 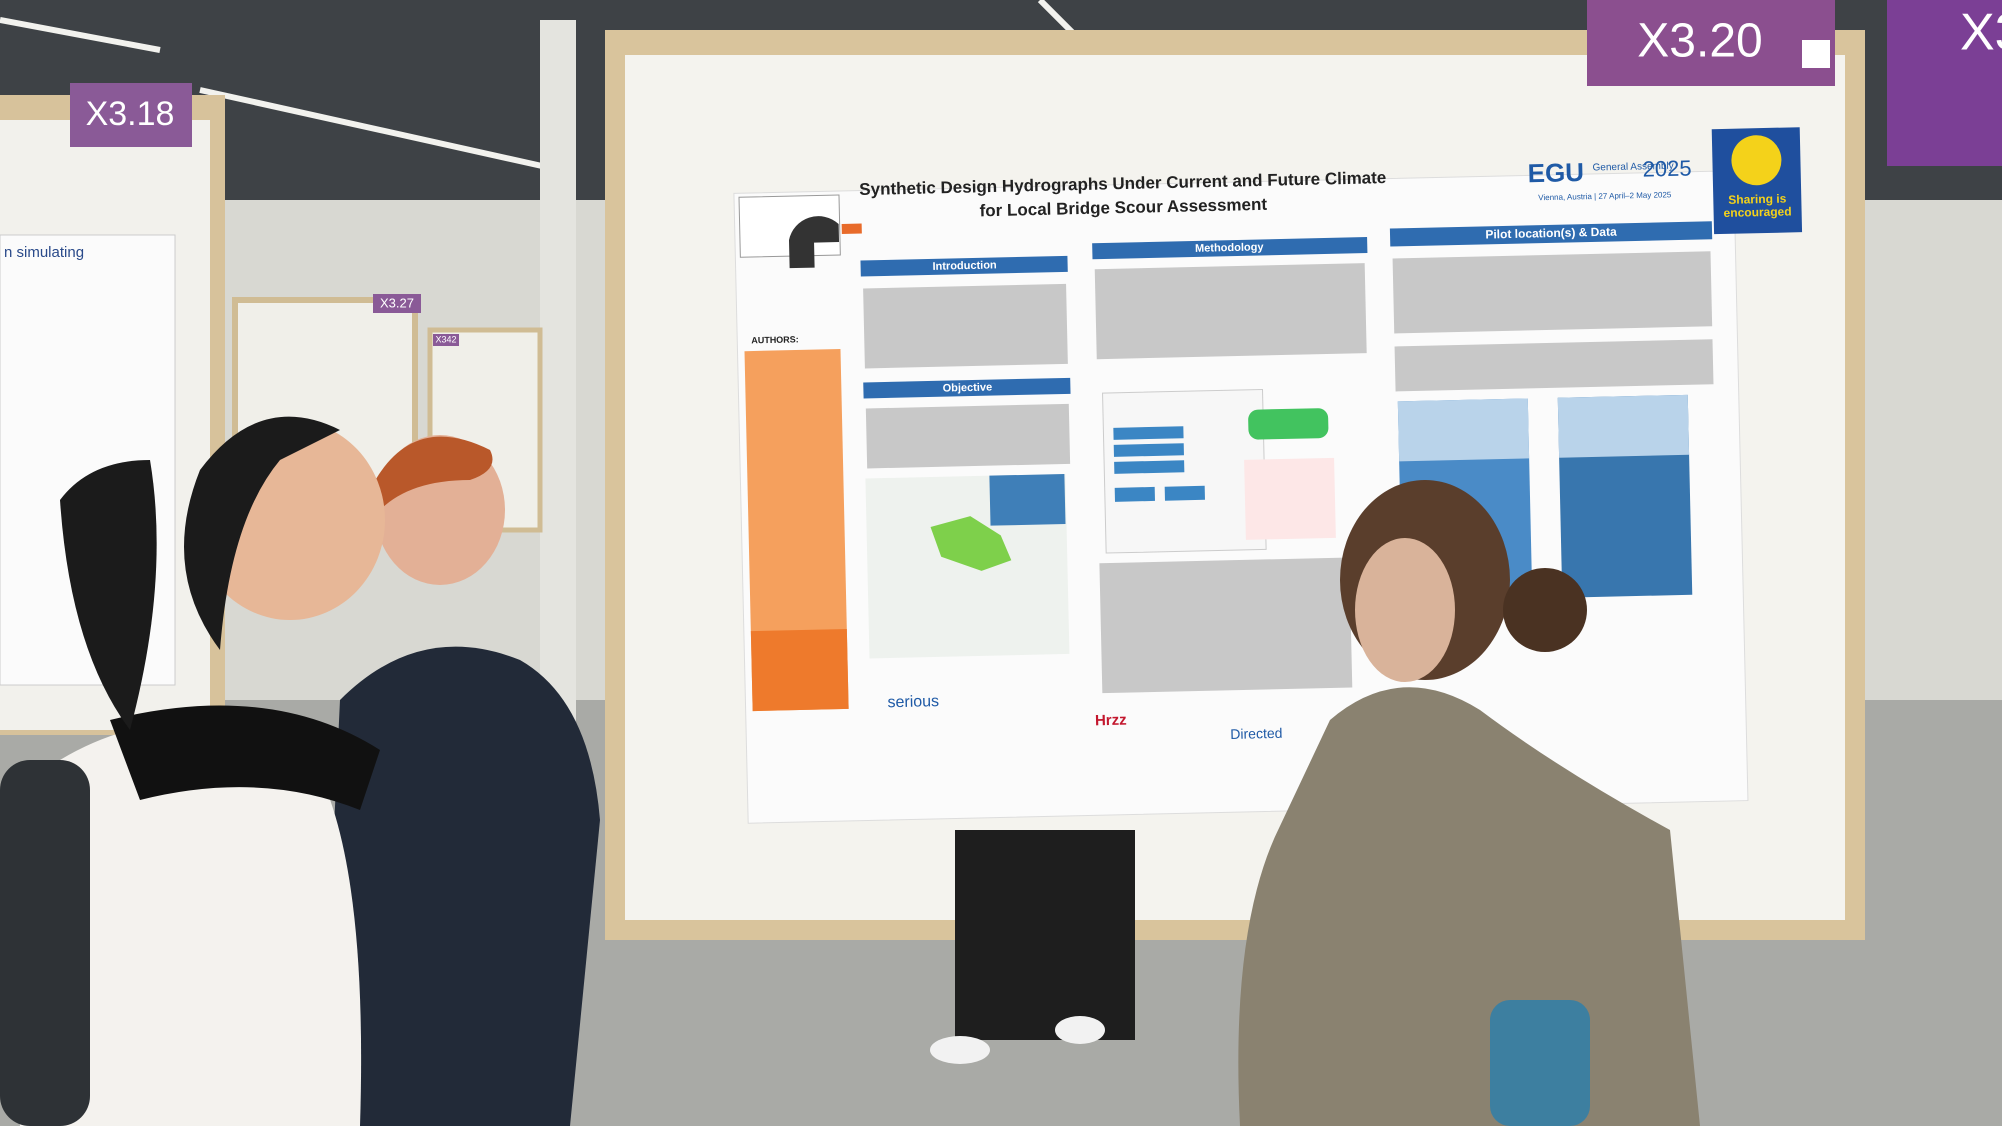 I want to click on pillar, so click(x=558, y=380).